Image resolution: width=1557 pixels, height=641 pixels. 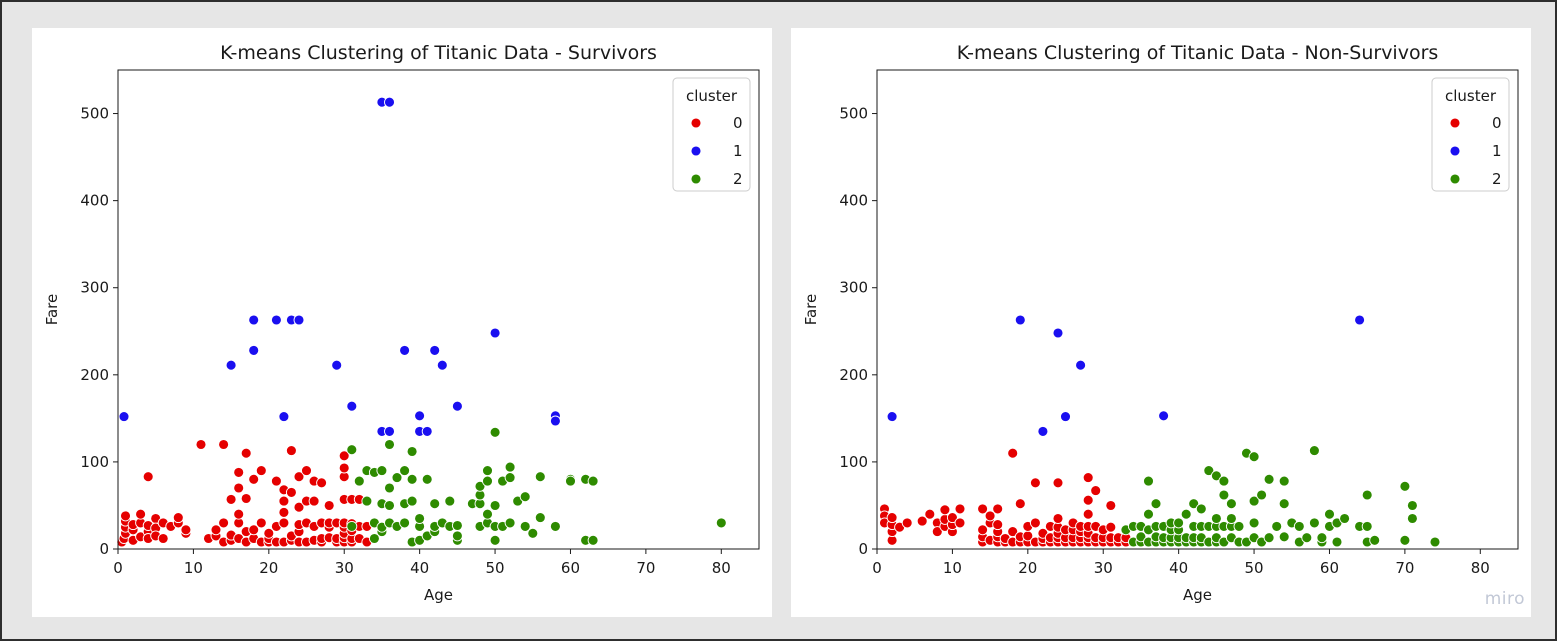 I want to click on x-tick-label: 70, so click(x=645, y=568).